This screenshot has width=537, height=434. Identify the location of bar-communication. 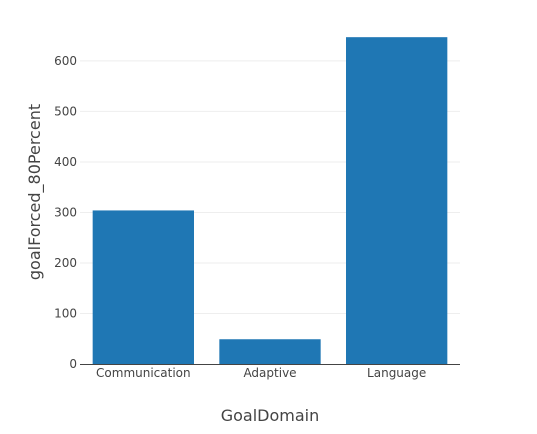
(143, 287).